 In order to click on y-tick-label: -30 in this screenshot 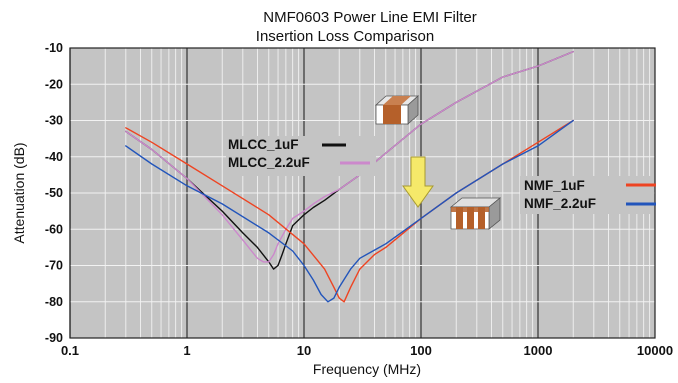, I will do `click(54, 121)`.